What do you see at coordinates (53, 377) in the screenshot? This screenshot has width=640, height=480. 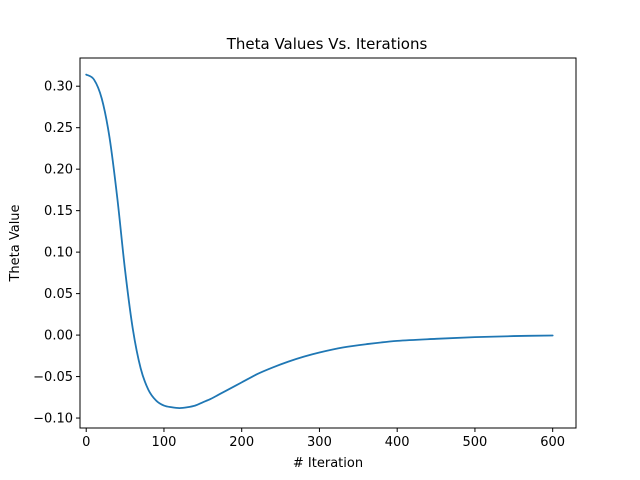 I see `y-tick-label: −0.05` at bounding box center [53, 377].